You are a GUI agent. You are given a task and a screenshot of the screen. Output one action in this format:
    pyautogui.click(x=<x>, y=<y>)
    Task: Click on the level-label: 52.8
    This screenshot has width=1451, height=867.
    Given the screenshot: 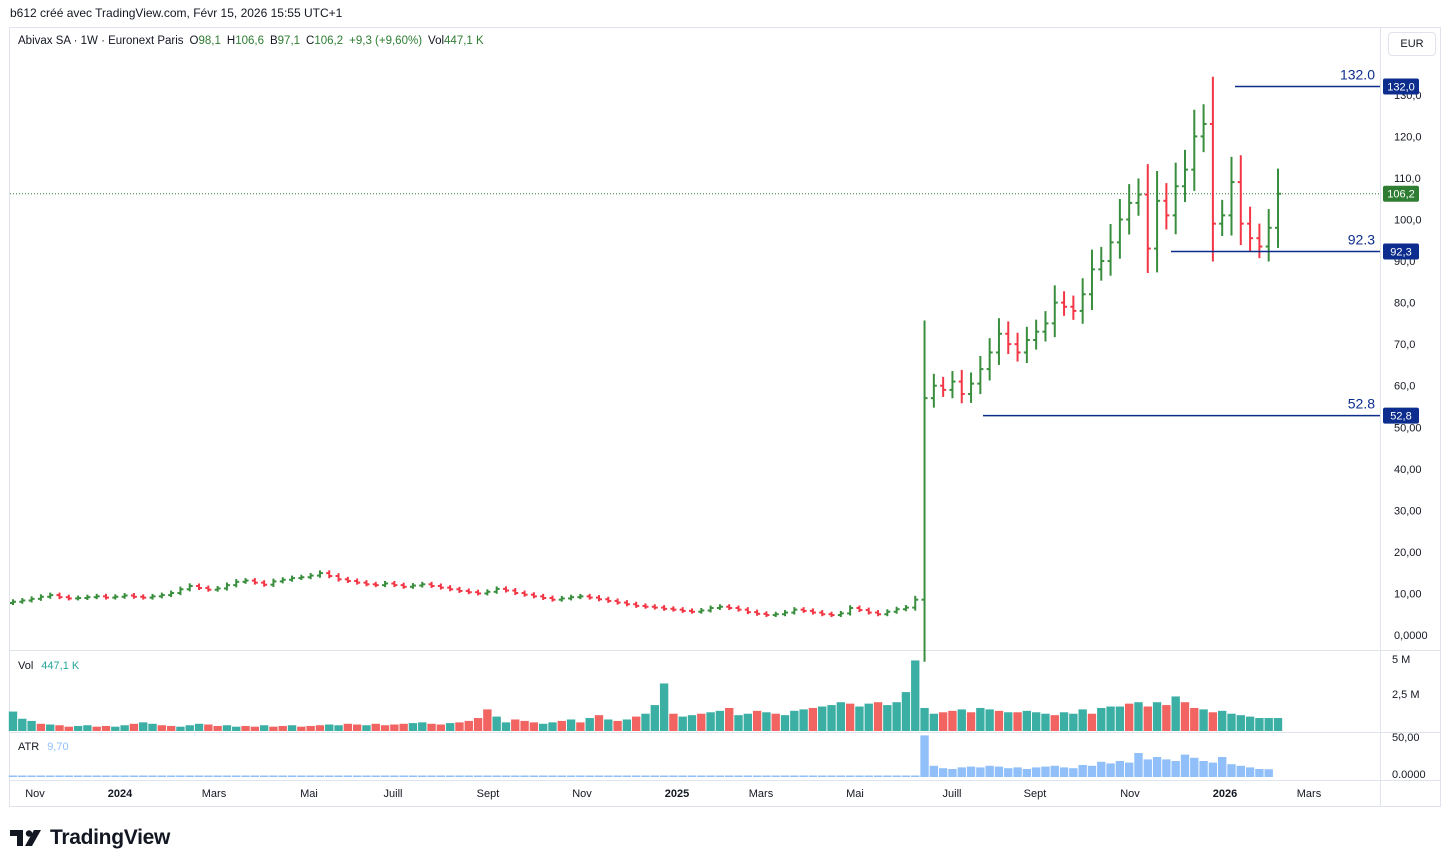 What is the action you would take?
    pyautogui.click(x=1361, y=404)
    